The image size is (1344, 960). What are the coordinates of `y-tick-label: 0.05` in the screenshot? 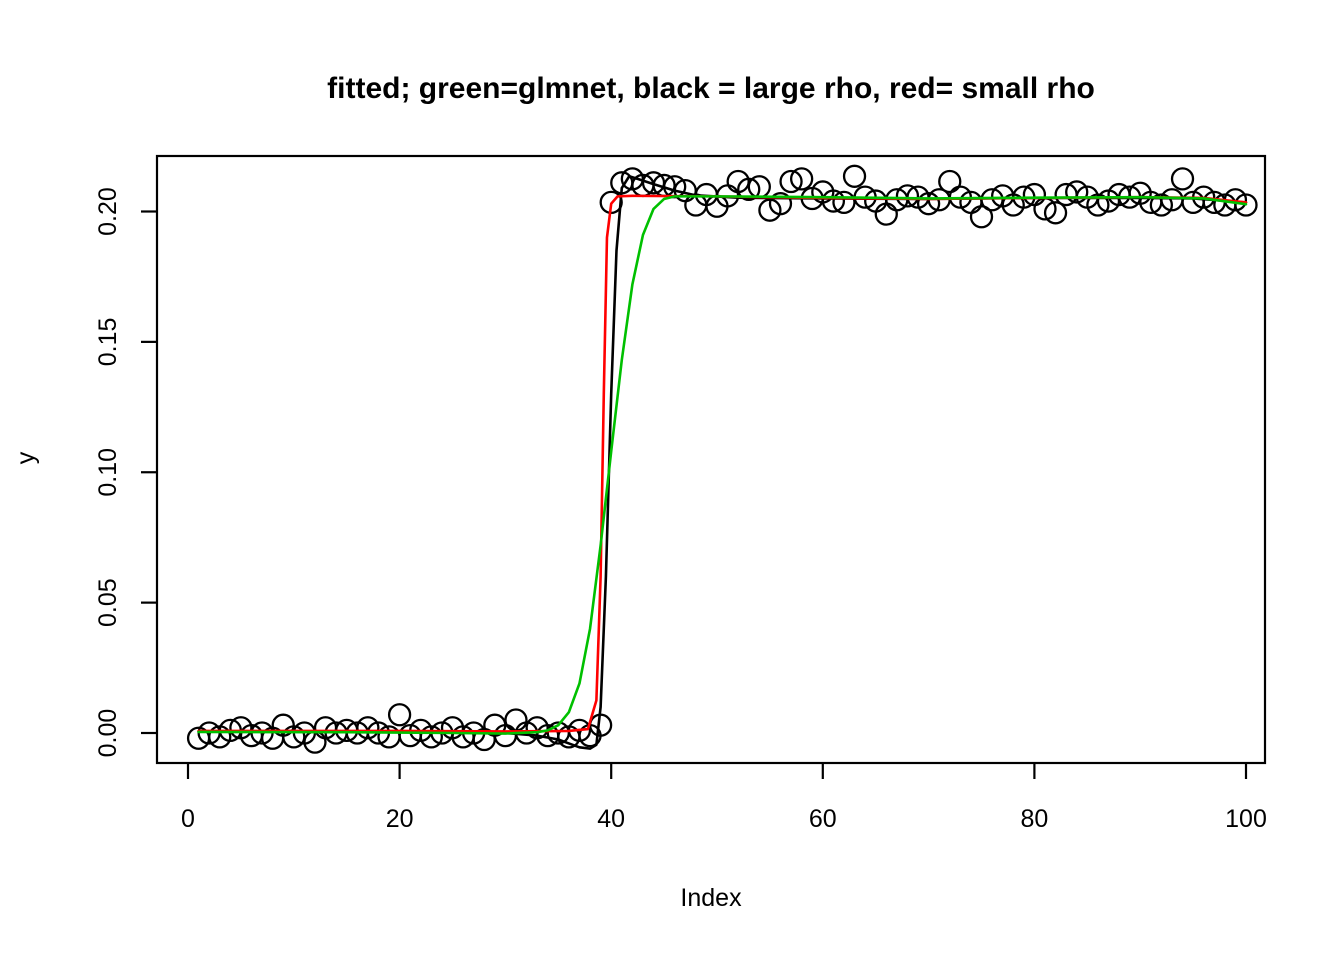 It's located at (108, 602).